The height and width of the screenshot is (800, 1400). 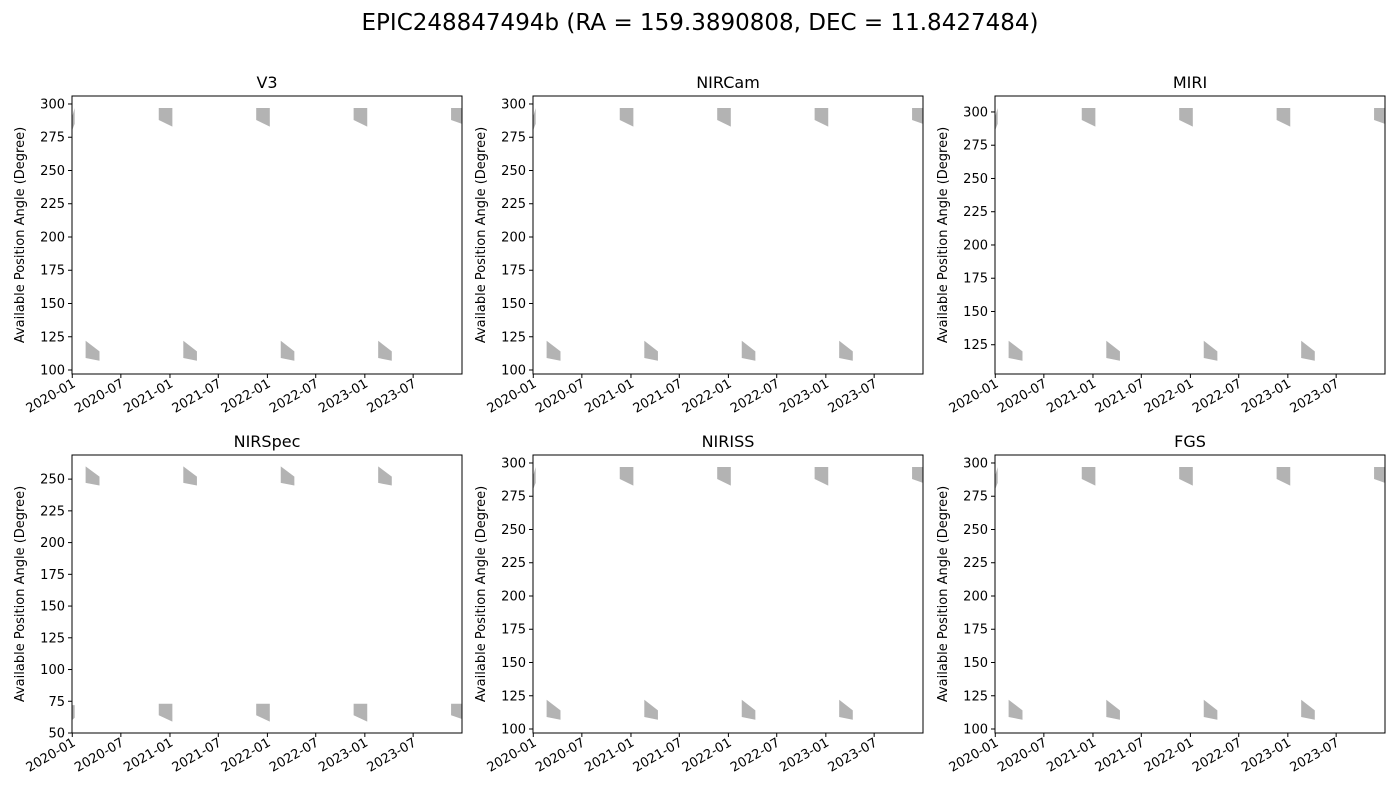 What do you see at coordinates (56, 702) in the screenshot?
I see `y-tick-label: 75` at bounding box center [56, 702].